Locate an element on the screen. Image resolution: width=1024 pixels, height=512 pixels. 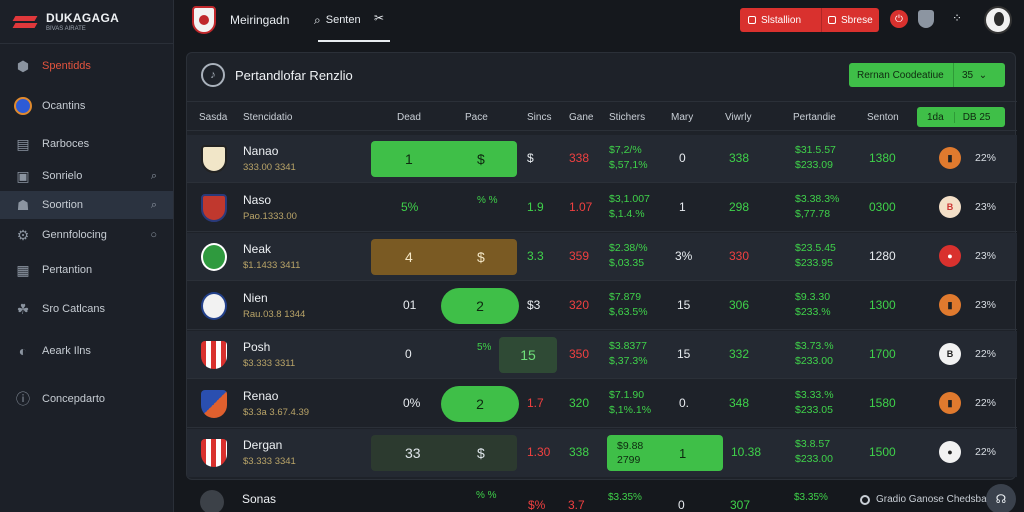
alert-secondary: Sbrese is located at coordinates (847, 20).